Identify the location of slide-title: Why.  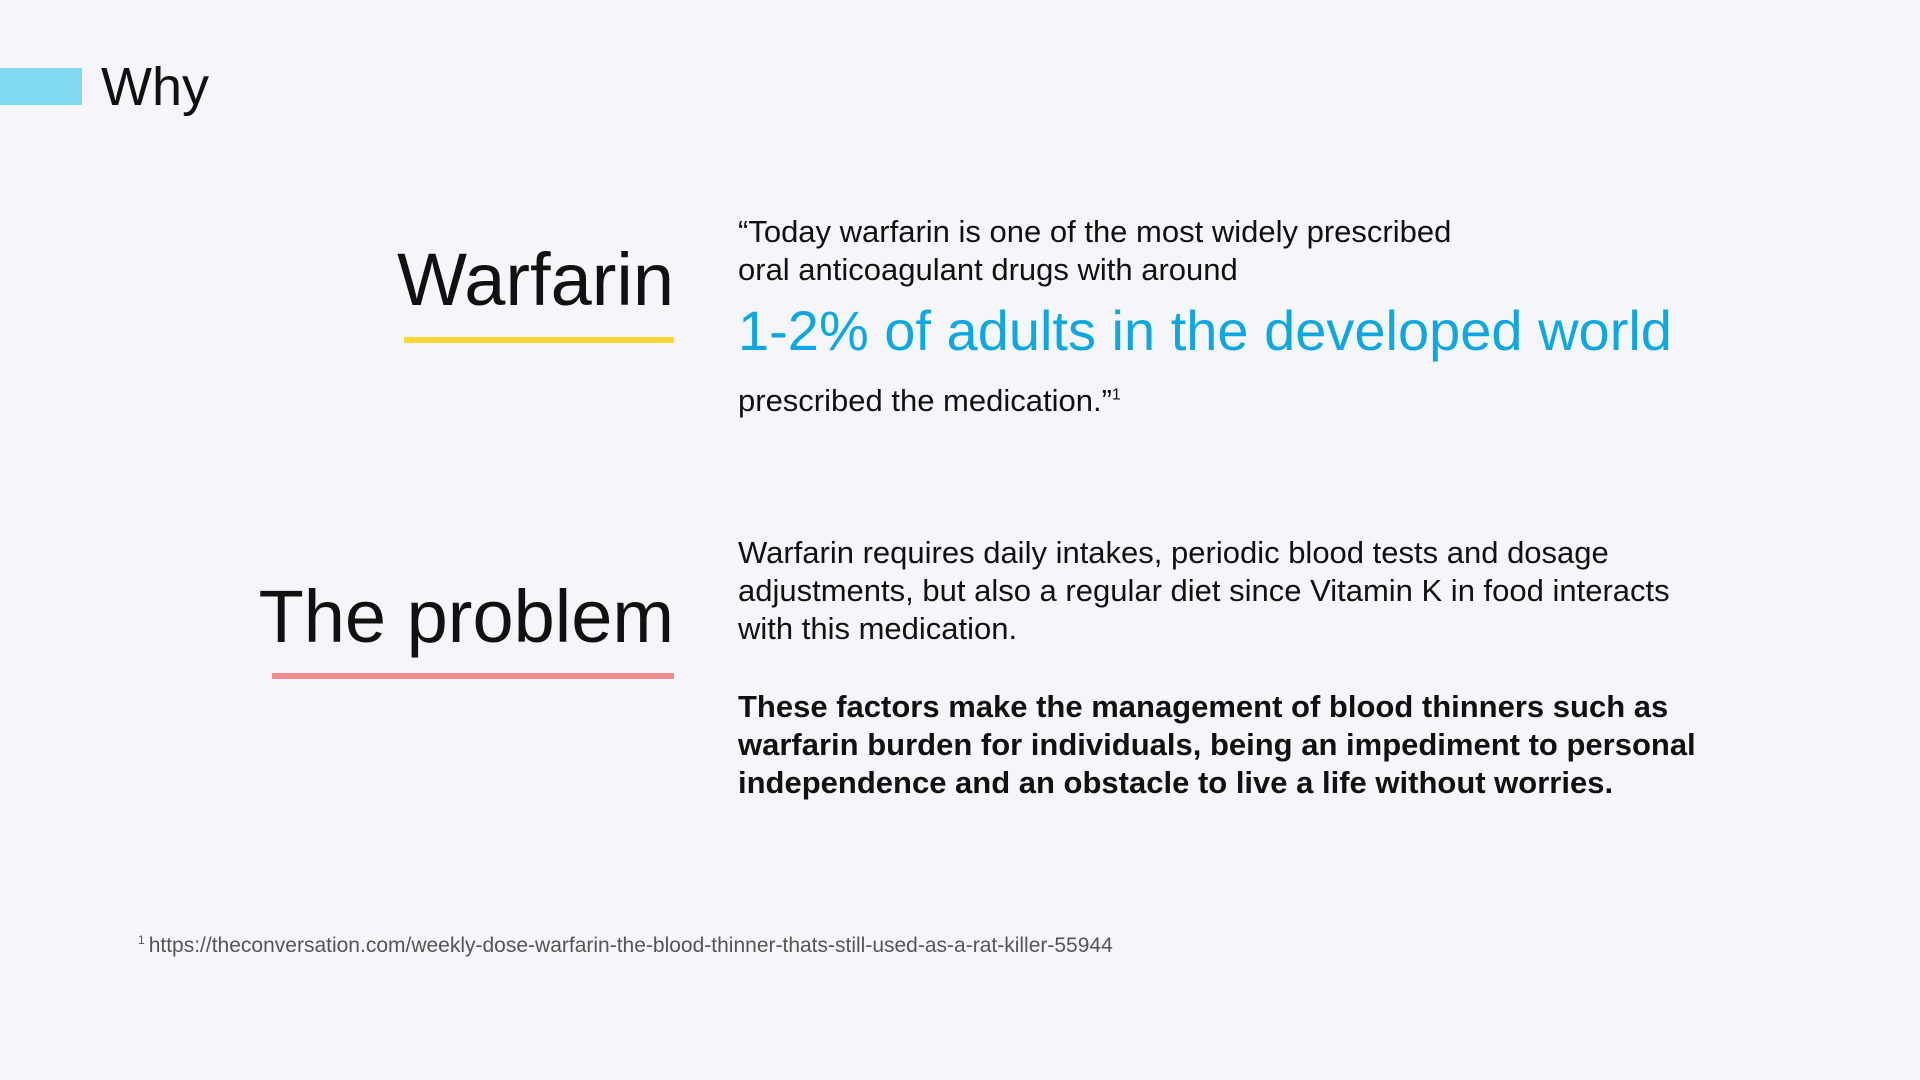
(155, 87).